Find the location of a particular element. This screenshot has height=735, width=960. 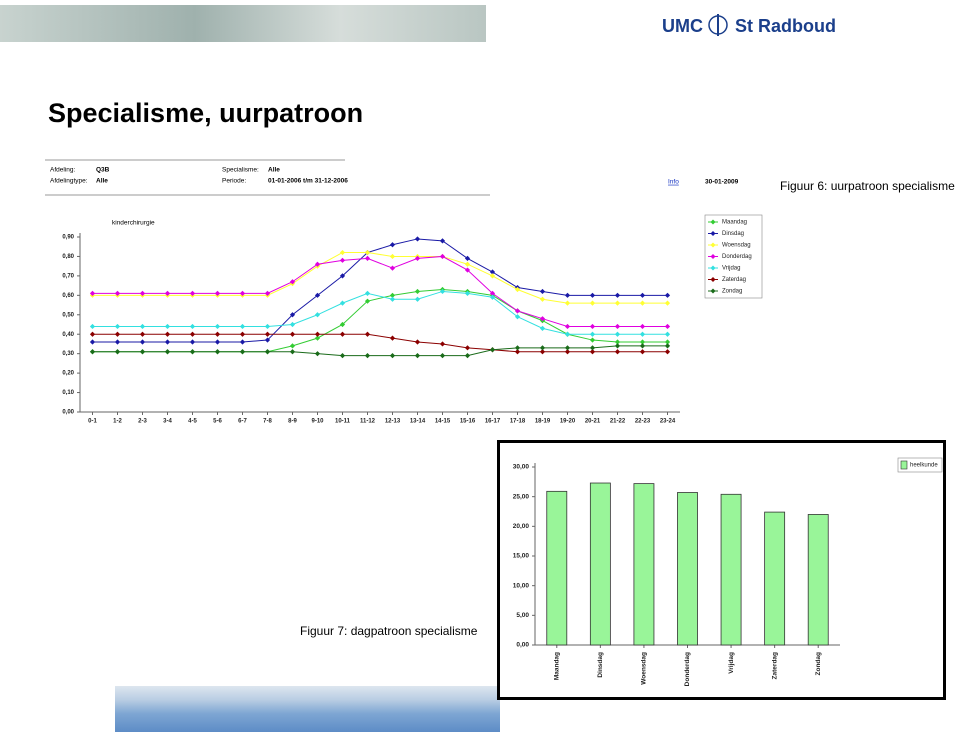

legend-label: Vrijdag is located at coordinates (731, 269).